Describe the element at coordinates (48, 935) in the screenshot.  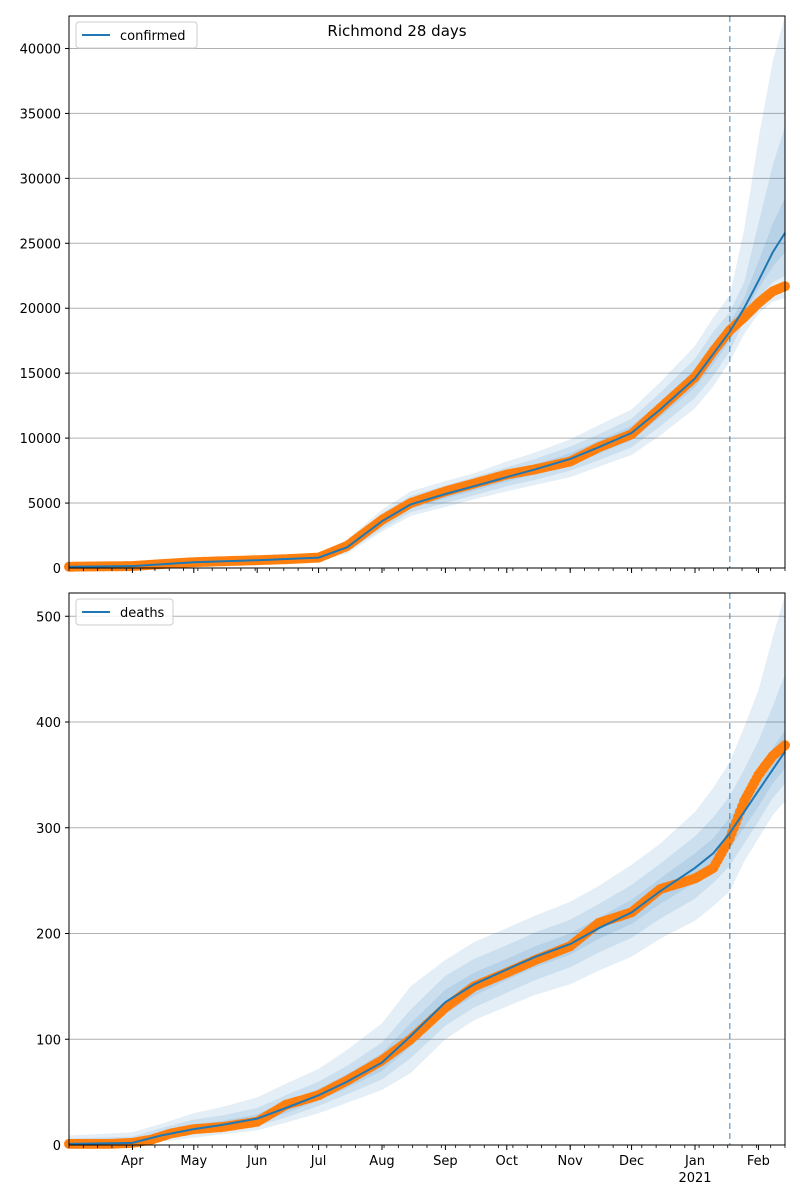
I see `y-tick-label: 200` at that location.